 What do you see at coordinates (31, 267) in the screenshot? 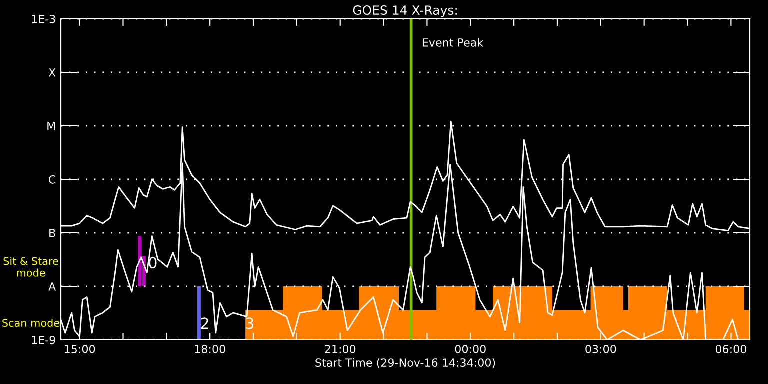
I see `text: Sit & Stare mode` at bounding box center [31, 267].